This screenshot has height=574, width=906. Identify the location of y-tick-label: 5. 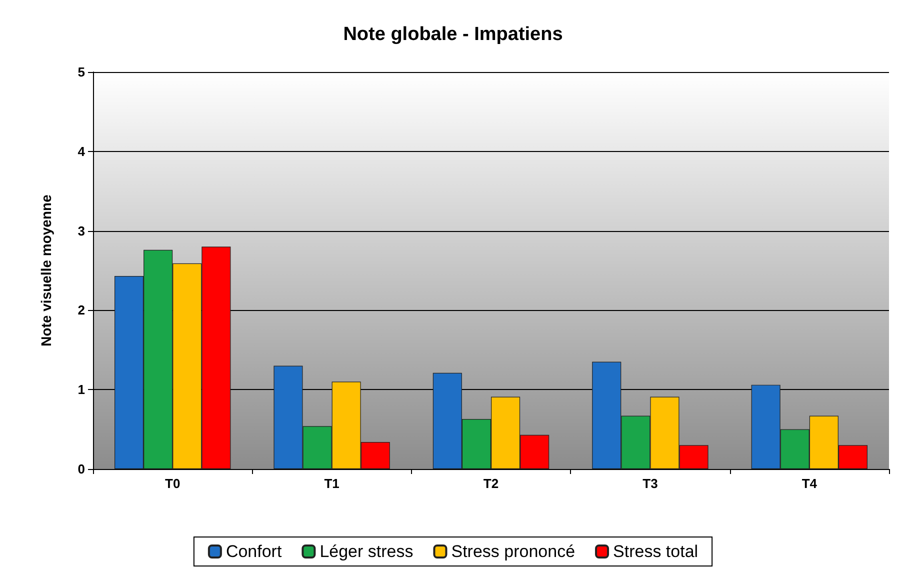
(81, 72).